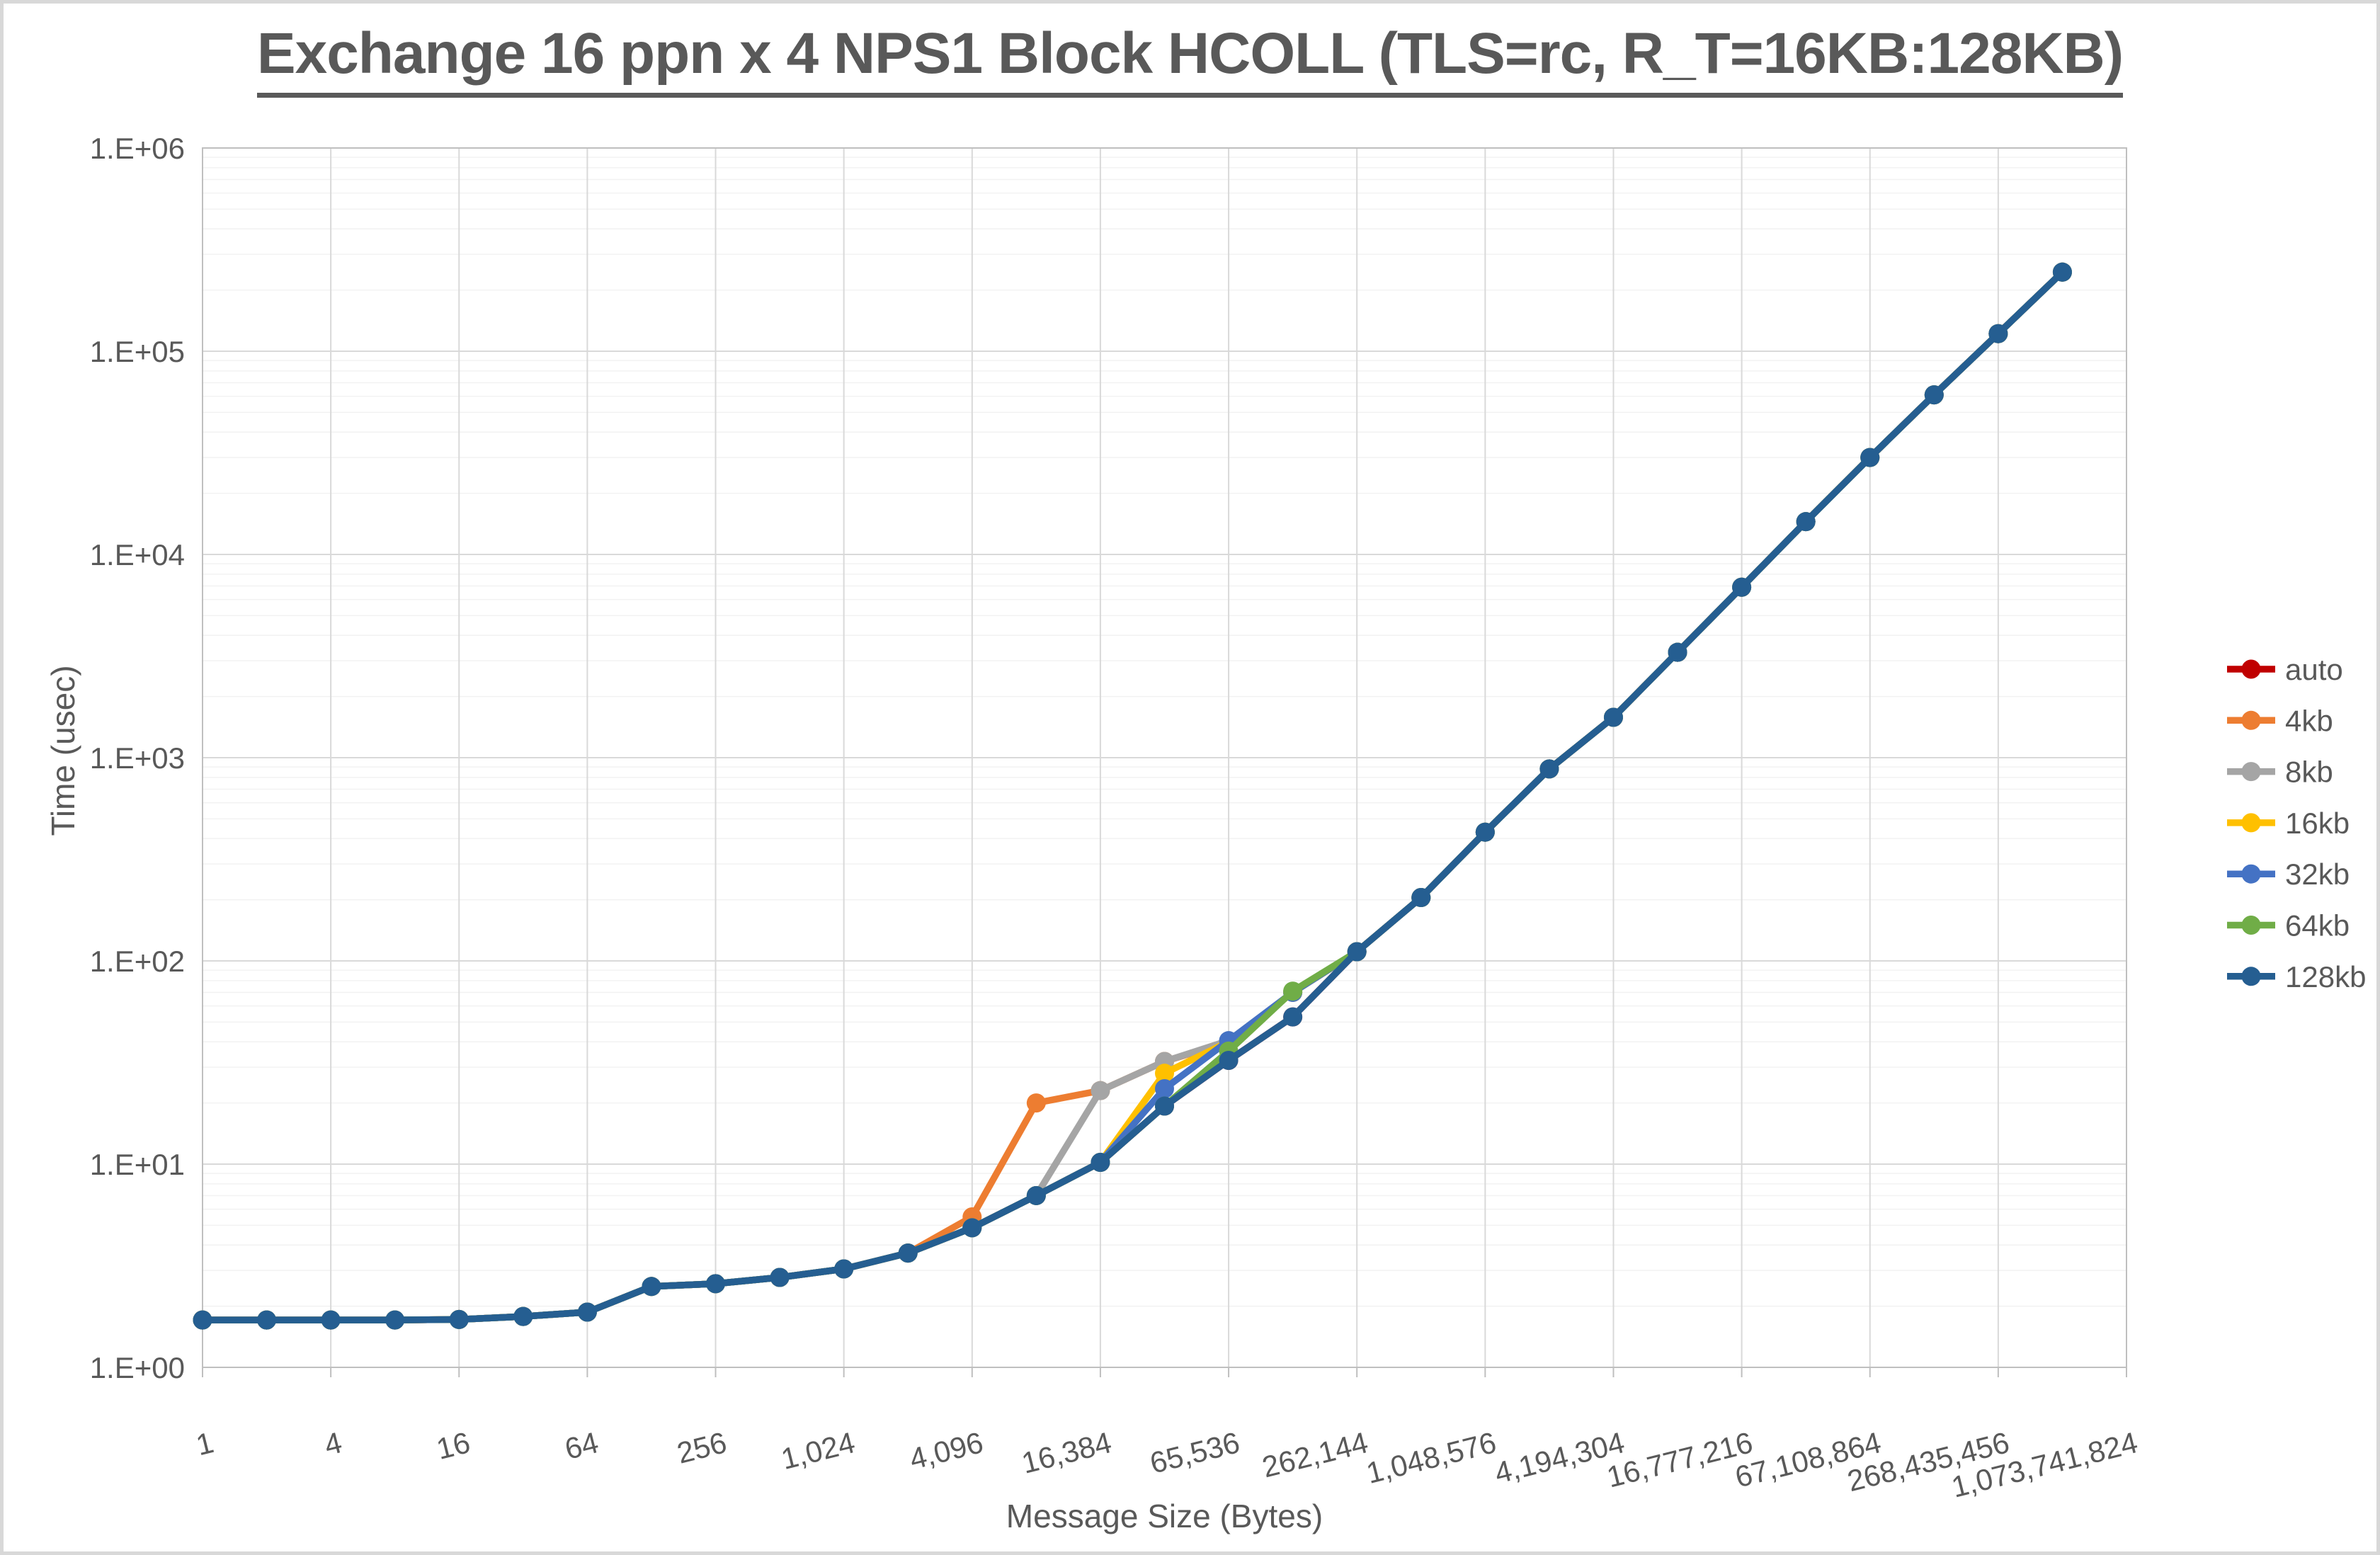  What do you see at coordinates (1164, 1372) in the screenshot?
I see `x-axis-ticks` at bounding box center [1164, 1372].